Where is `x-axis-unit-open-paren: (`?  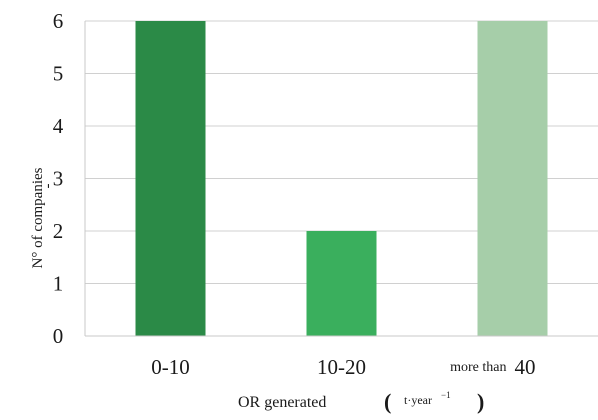
x-axis-unit-open-paren: ( is located at coordinates (387, 401).